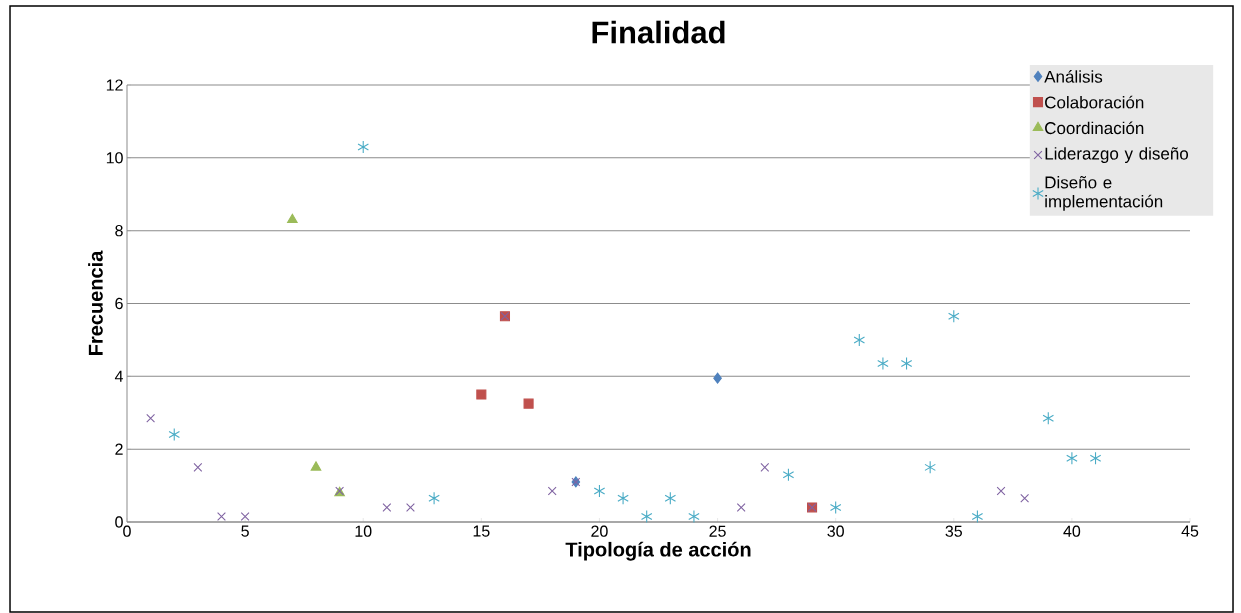 The width and height of the screenshot is (1241, 613). I want to click on y-tick-label: 12, so click(114, 85).